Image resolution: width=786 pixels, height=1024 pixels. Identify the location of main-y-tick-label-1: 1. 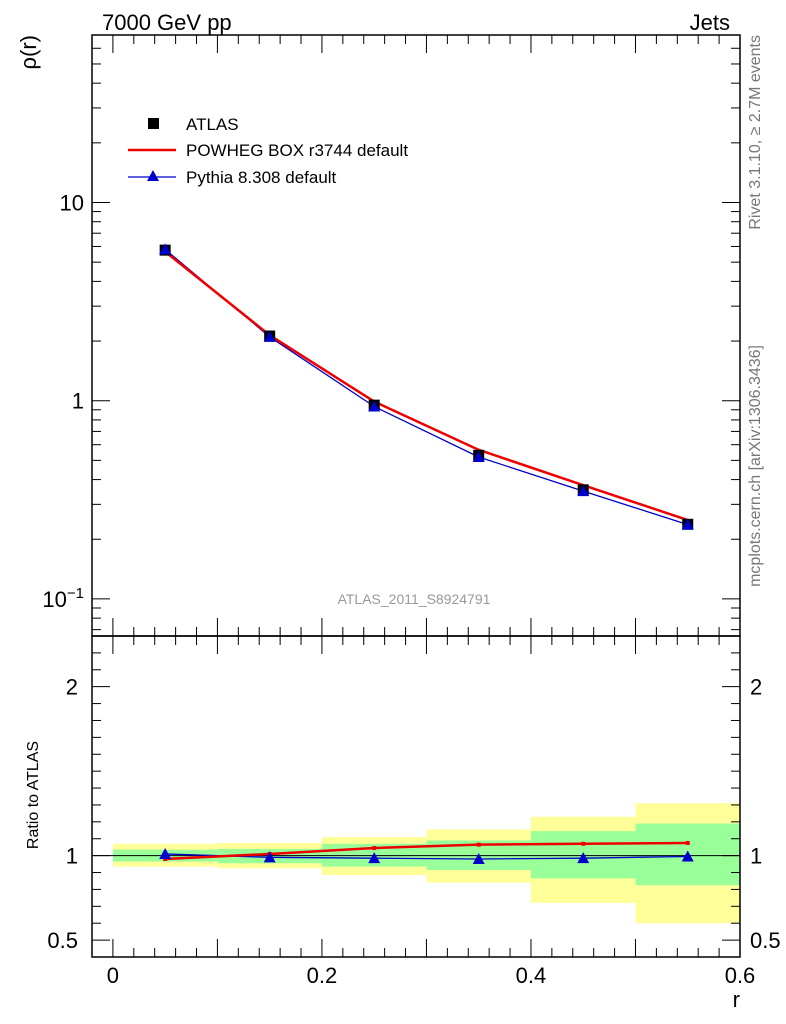
(78, 401).